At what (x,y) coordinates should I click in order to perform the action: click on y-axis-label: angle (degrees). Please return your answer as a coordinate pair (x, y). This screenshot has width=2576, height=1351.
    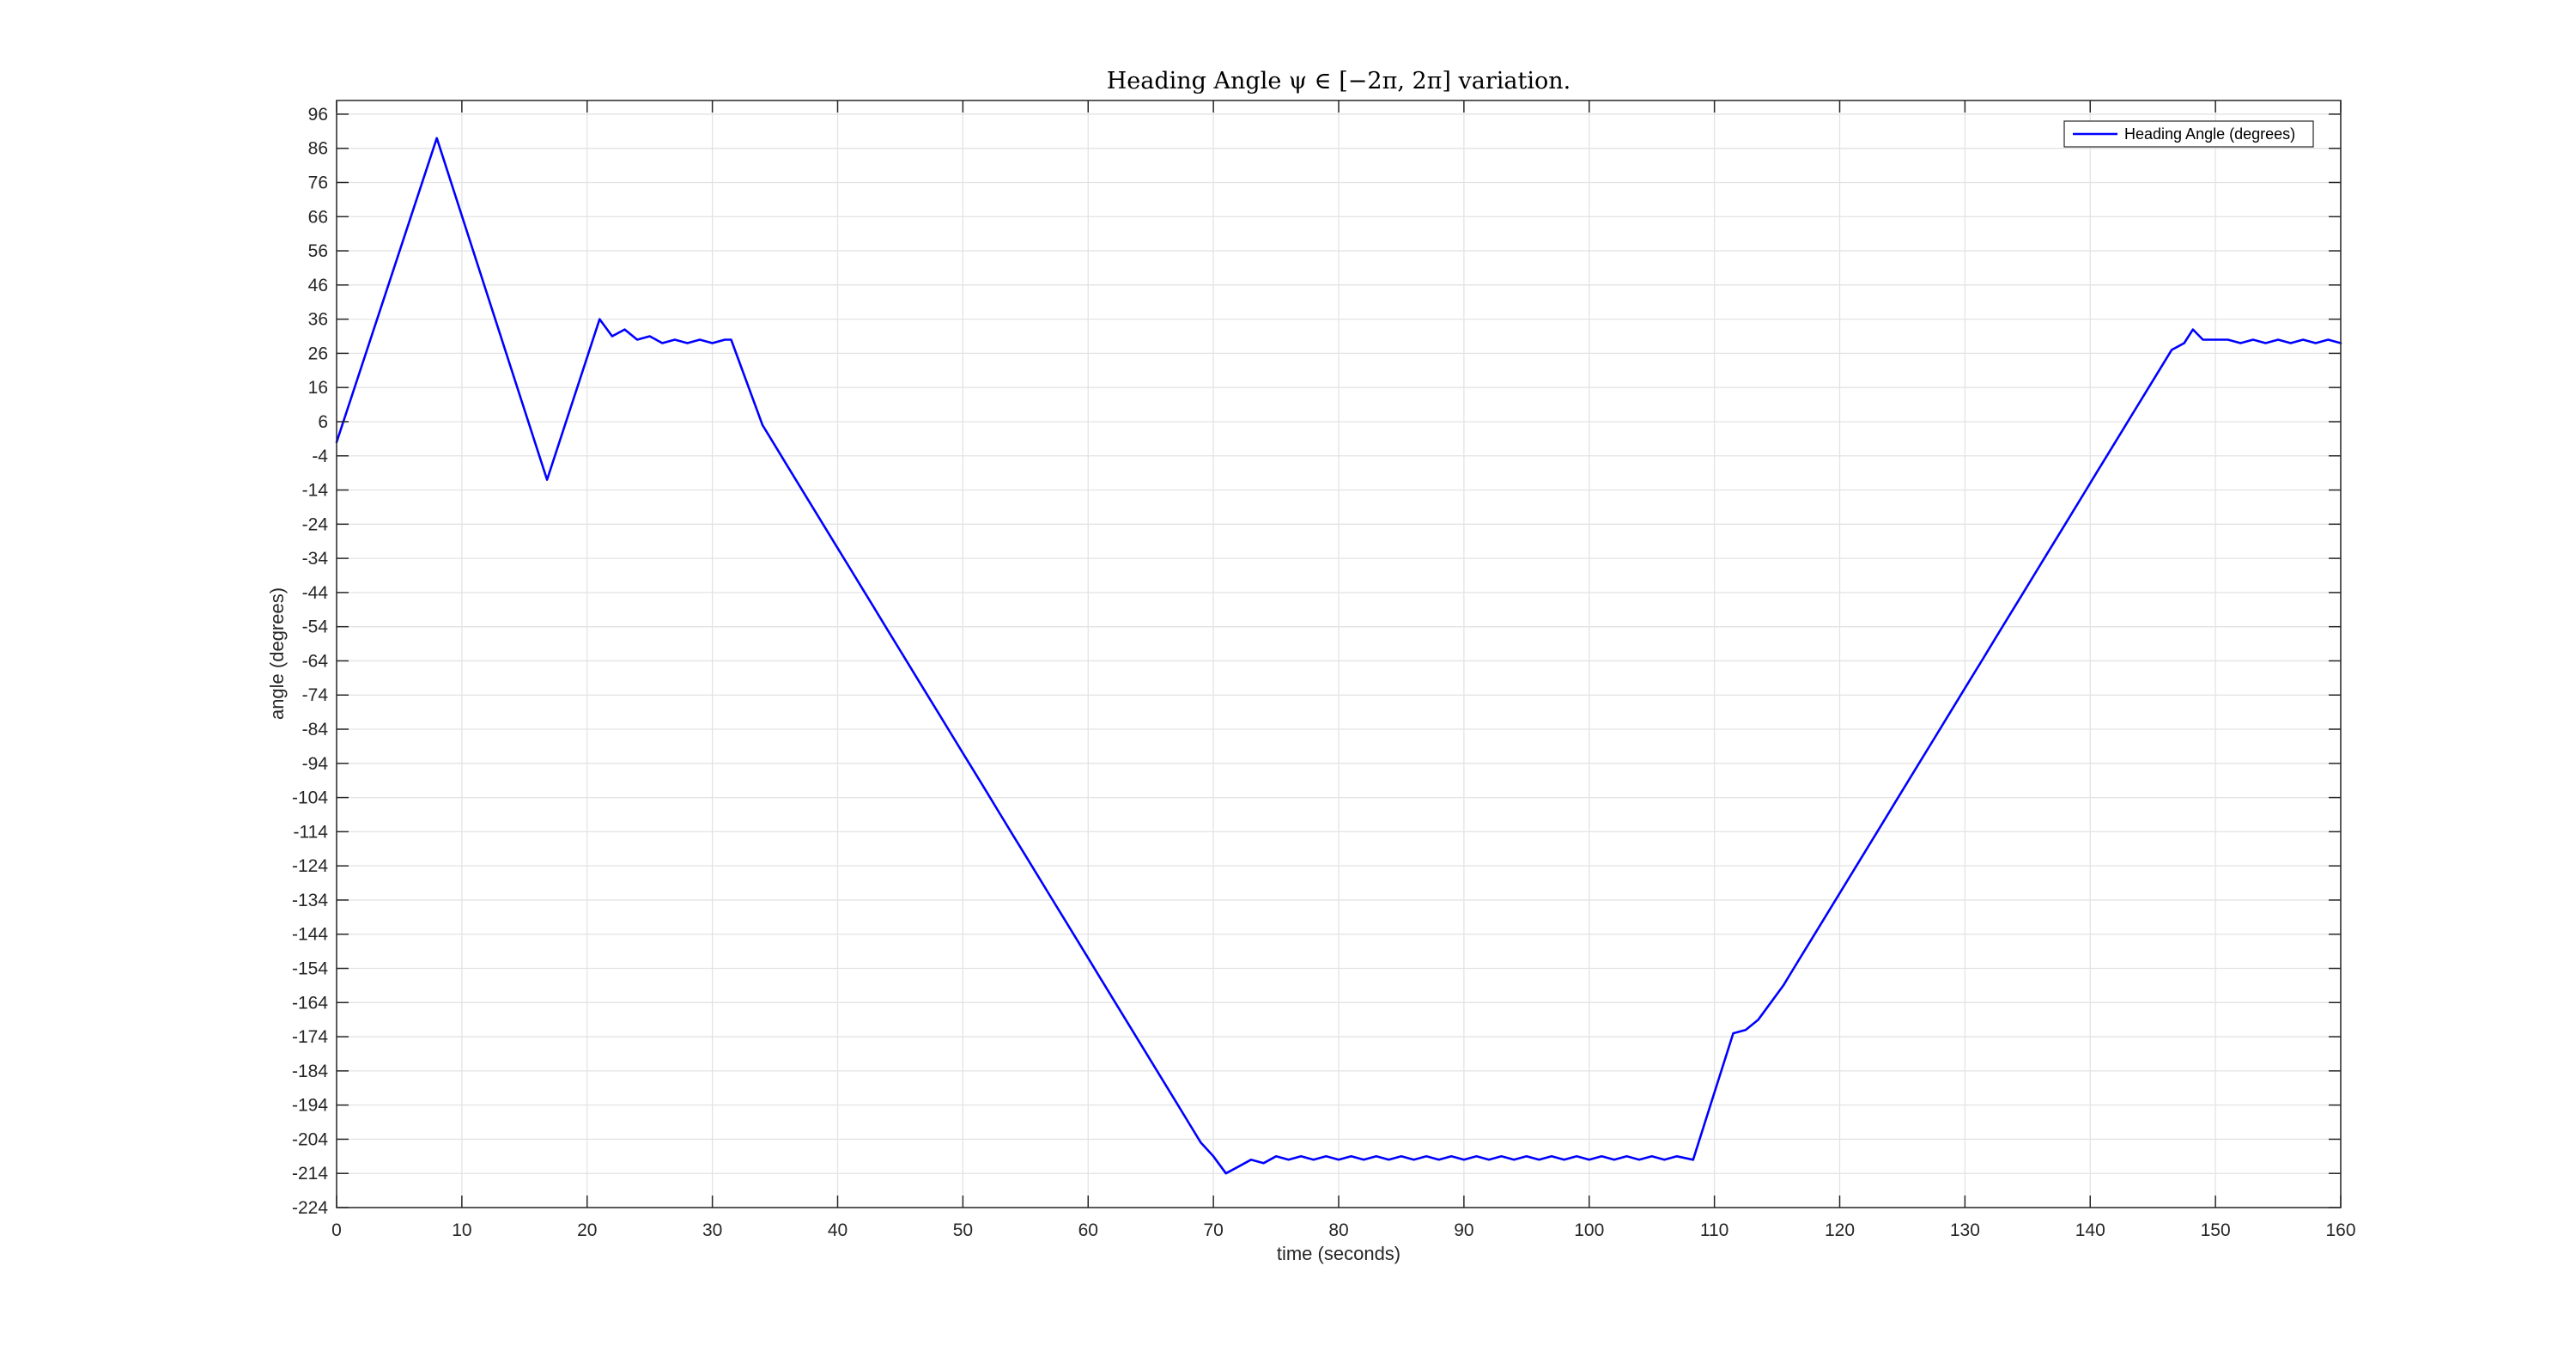
    Looking at the image, I should click on (277, 653).